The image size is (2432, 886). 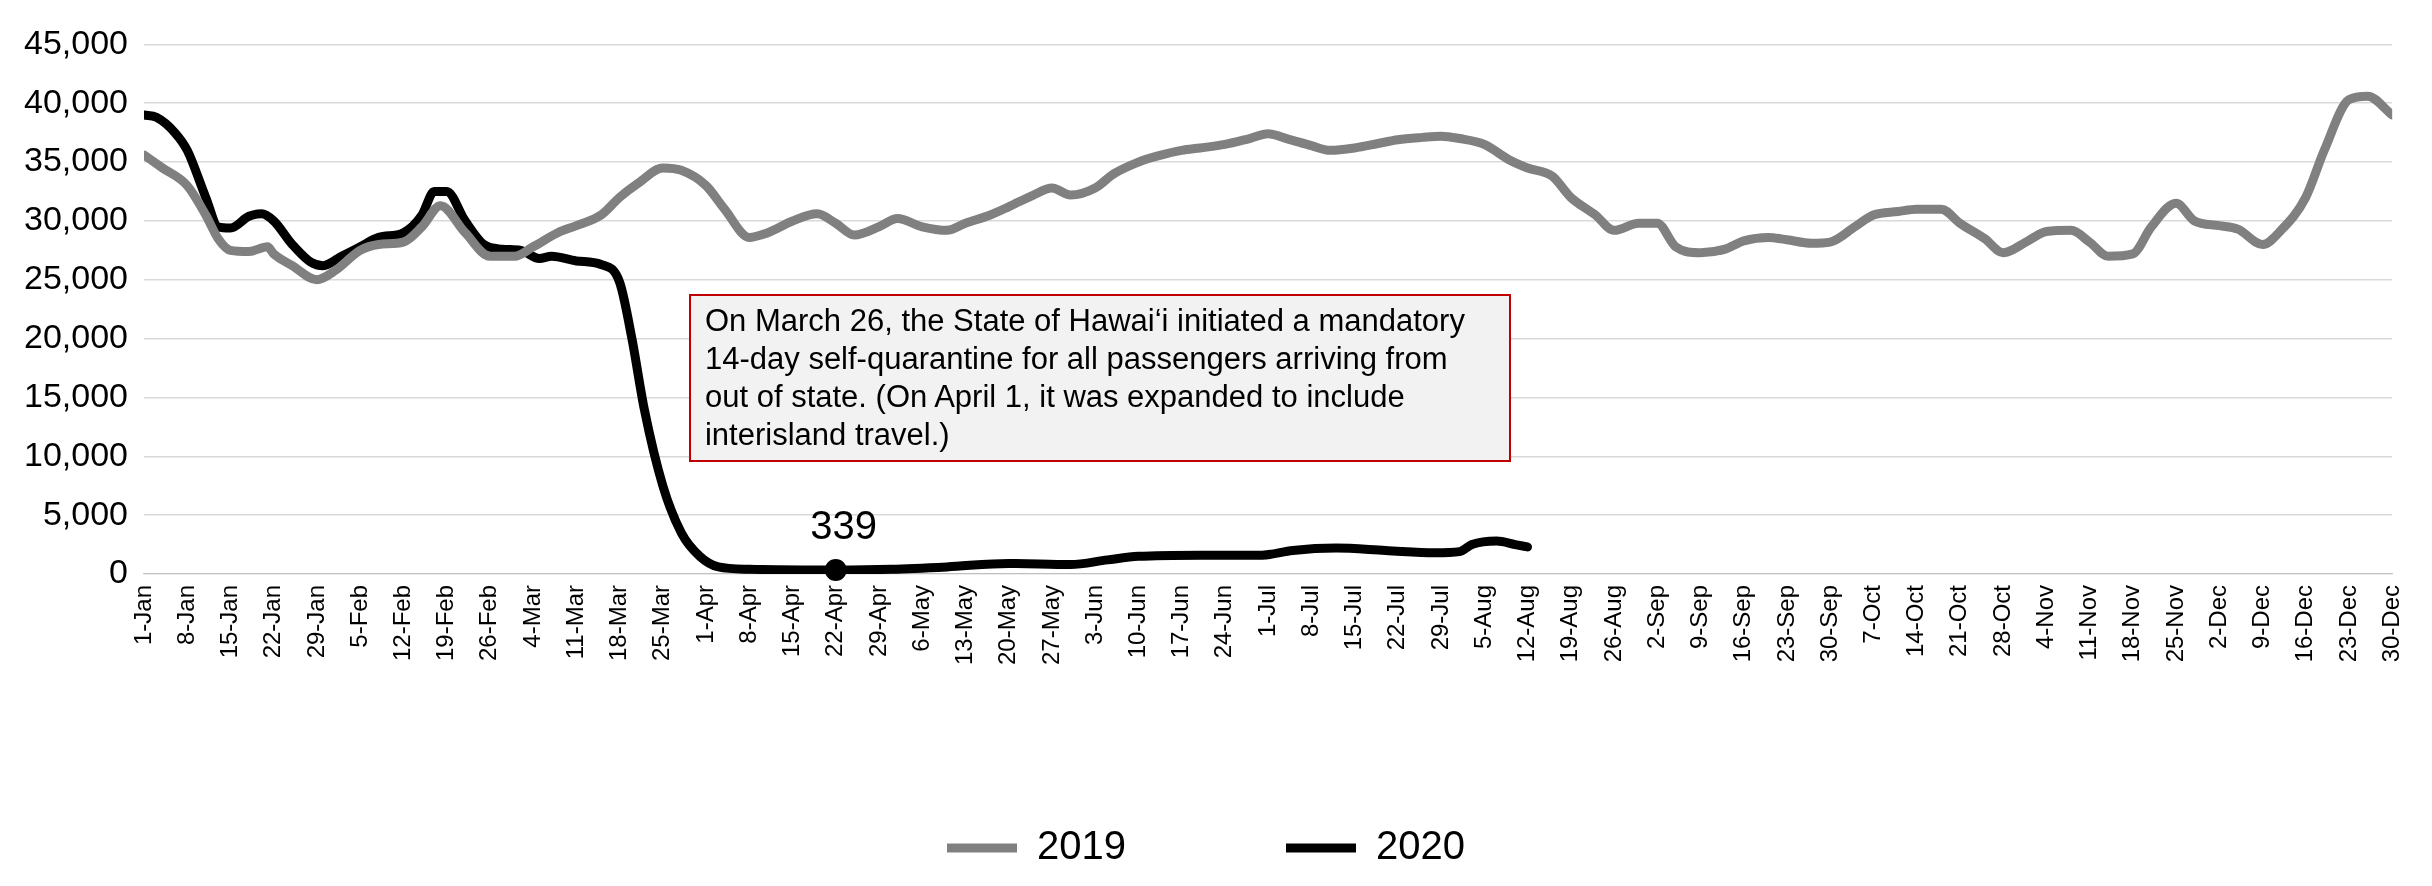 I want to click on x-tick-label: 15-Jul, so click(x=1353, y=617).